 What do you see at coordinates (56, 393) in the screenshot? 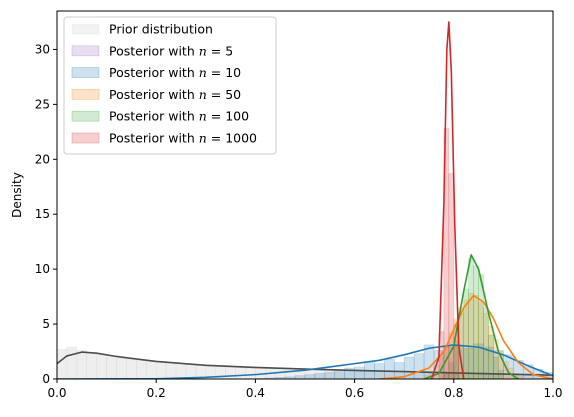
I see `x-tick-label: 0.0` at bounding box center [56, 393].